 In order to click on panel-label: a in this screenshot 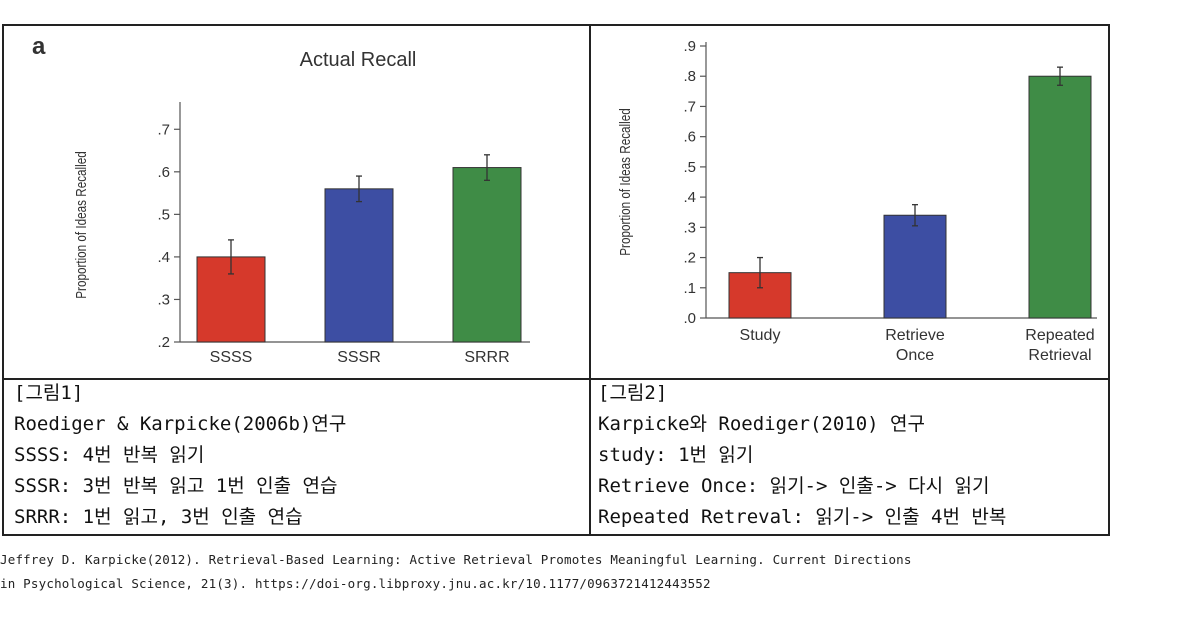, I will do `click(39, 46)`.